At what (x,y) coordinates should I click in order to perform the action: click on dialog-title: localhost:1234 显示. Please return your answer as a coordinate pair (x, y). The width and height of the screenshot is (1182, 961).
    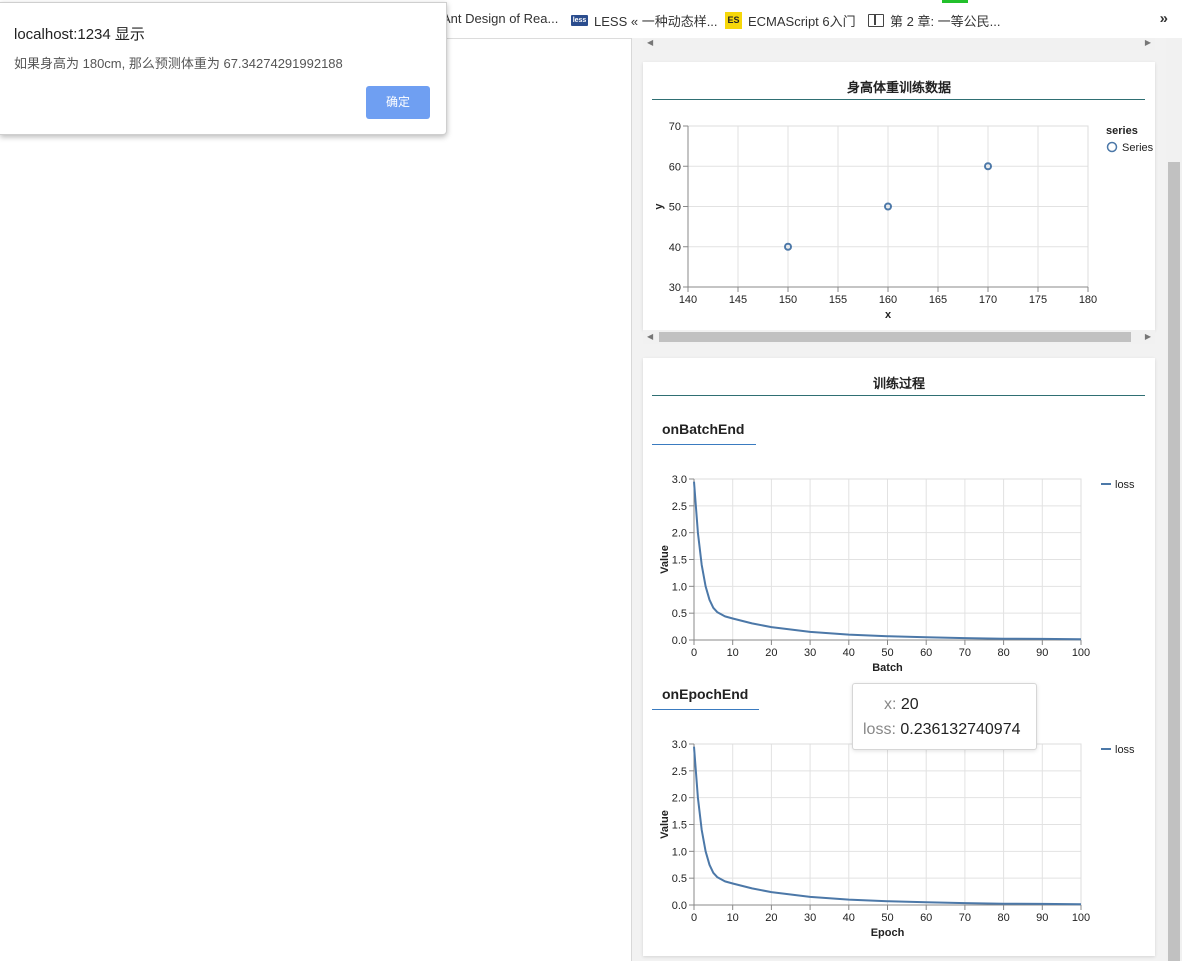
    Looking at the image, I should click on (79, 34).